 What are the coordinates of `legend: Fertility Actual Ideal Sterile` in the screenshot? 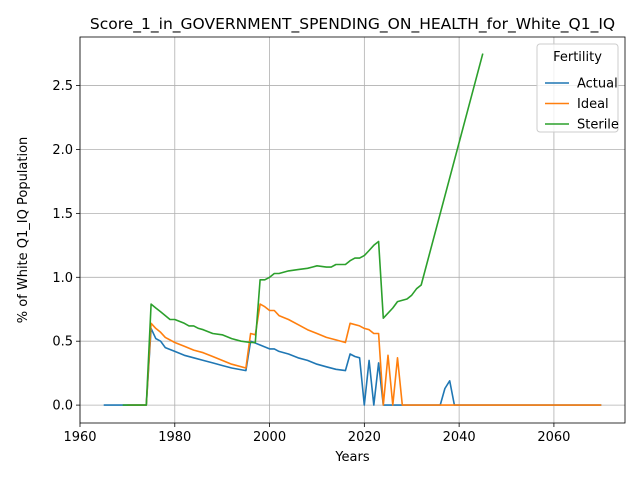 It's located at (577, 88).